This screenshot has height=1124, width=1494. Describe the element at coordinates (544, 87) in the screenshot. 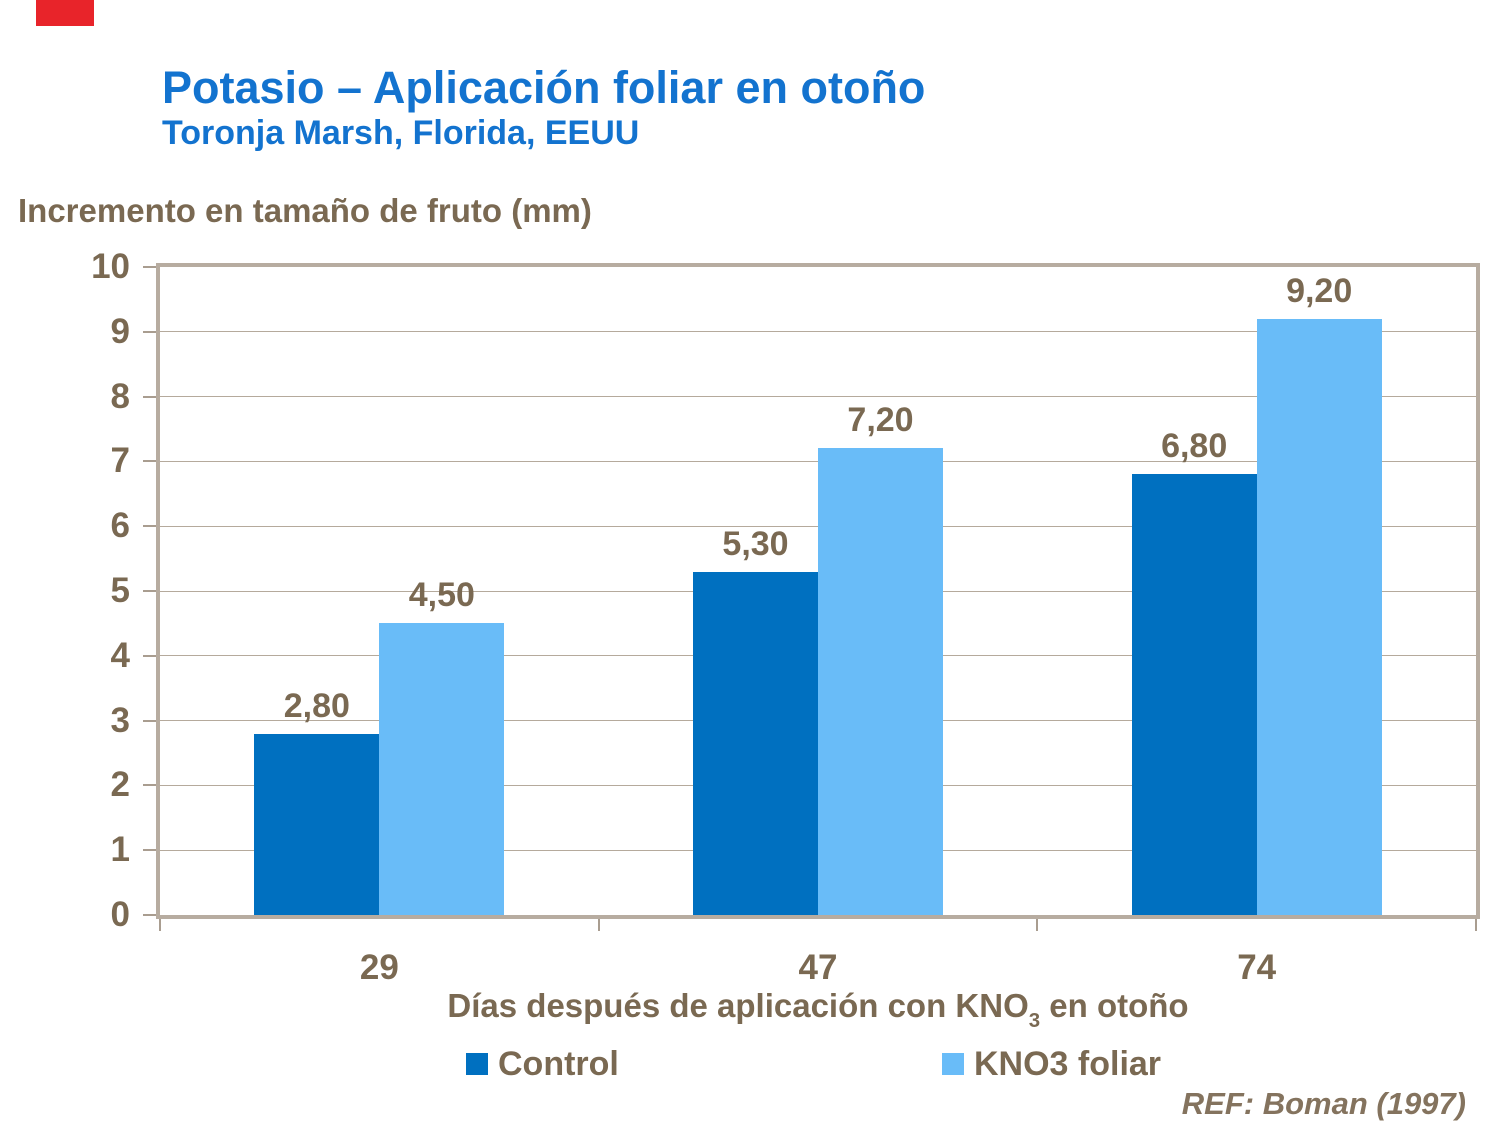

I see `page-title: Potasio – Aplicación foliar en otoño` at that location.